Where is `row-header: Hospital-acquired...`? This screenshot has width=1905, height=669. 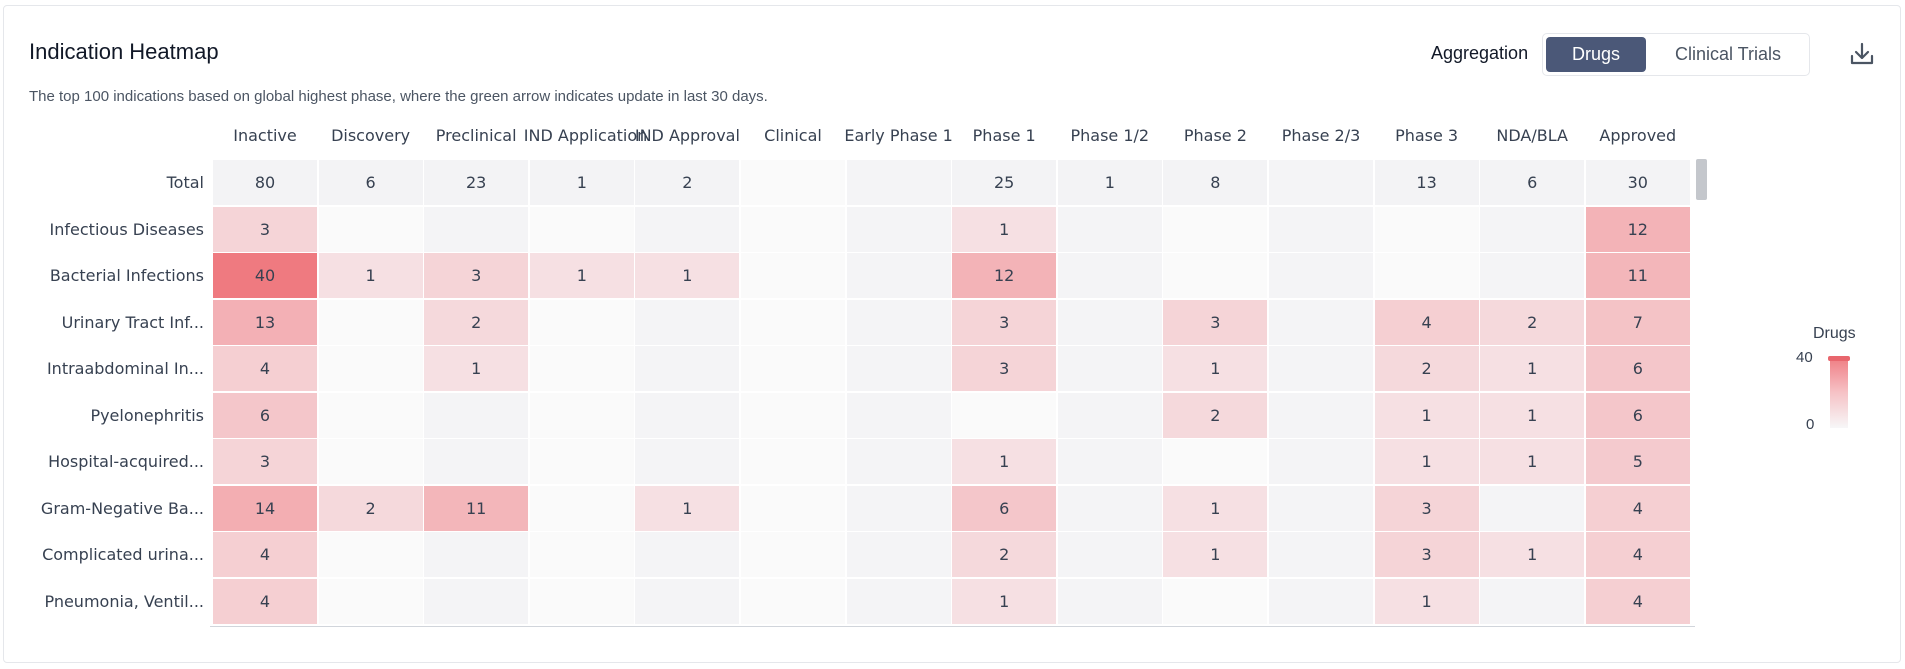 row-header: Hospital-acquired... is located at coordinates (112, 461).